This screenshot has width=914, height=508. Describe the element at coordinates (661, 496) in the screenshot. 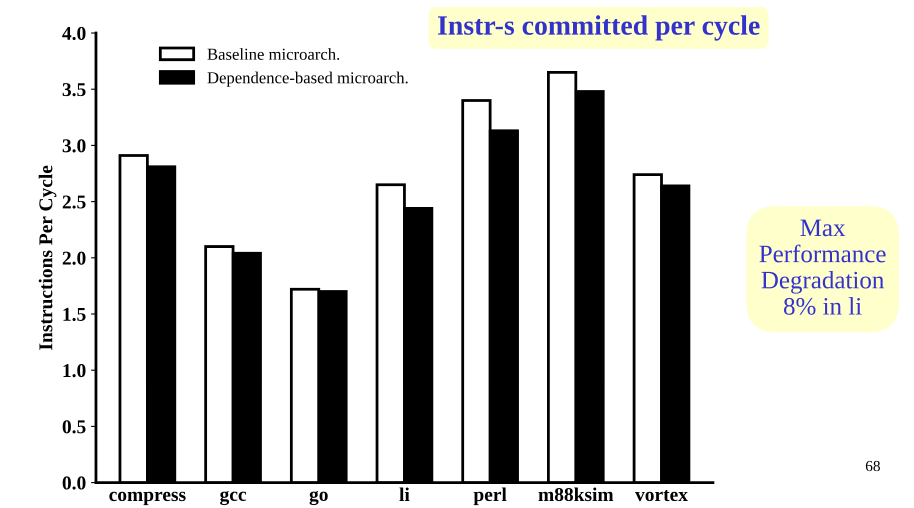

I see `x-tick-label: vortex` at that location.